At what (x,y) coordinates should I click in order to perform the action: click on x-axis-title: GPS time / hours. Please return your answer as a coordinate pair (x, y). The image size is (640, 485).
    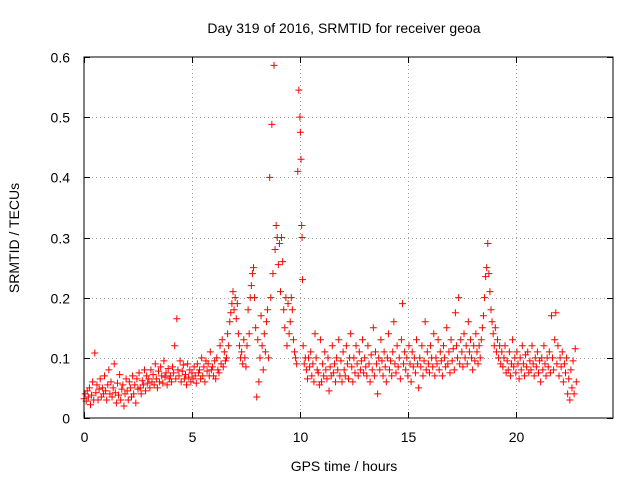
    Looking at the image, I should click on (344, 466).